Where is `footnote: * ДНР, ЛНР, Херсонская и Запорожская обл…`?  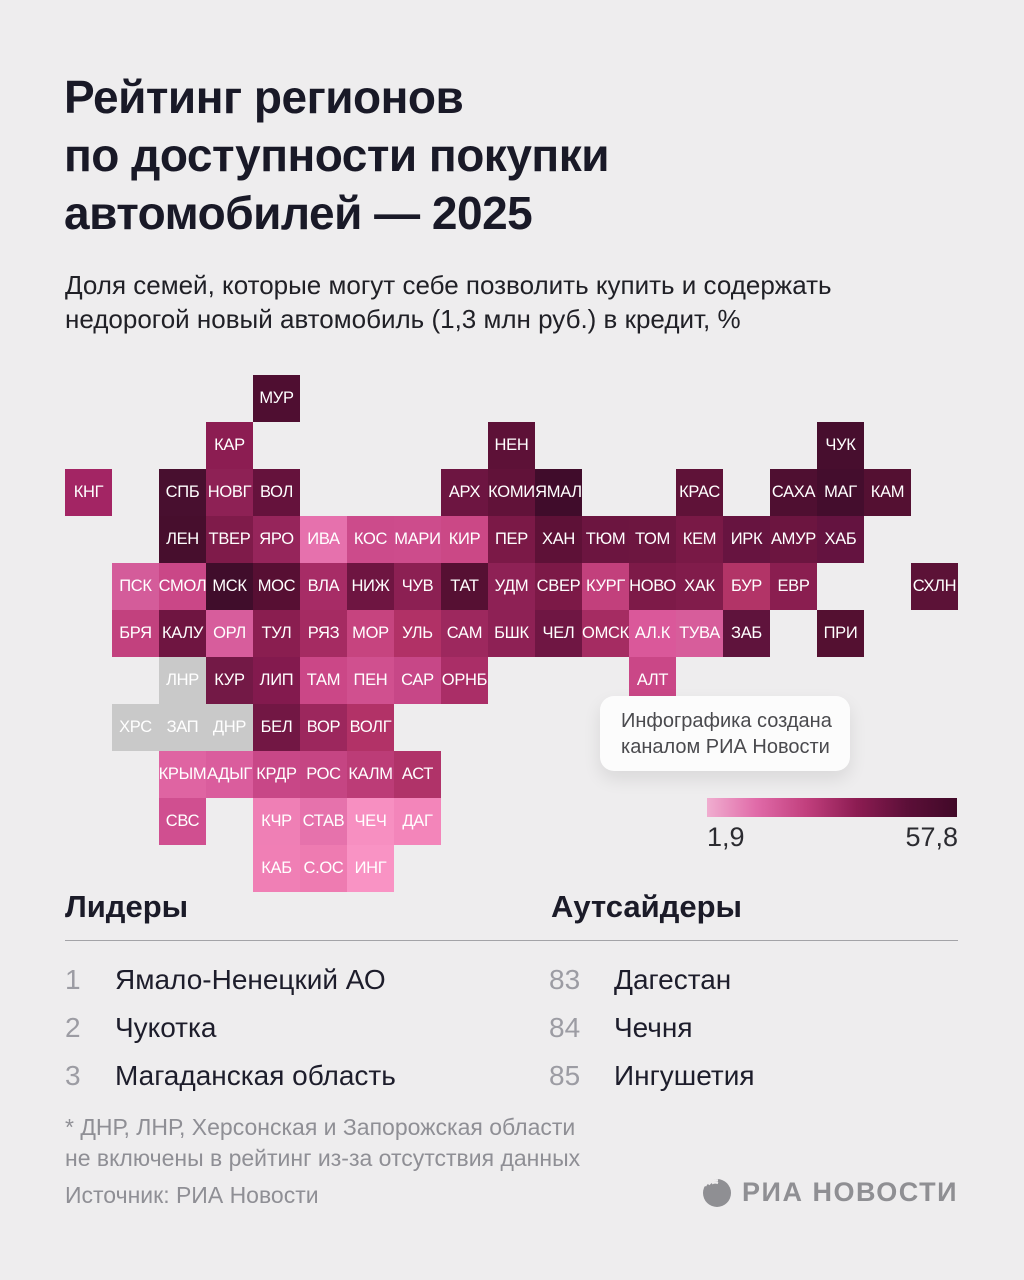 footnote: * ДНР, ЛНР, Херсонская и Запорожская обл… is located at coordinates (323, 1142).